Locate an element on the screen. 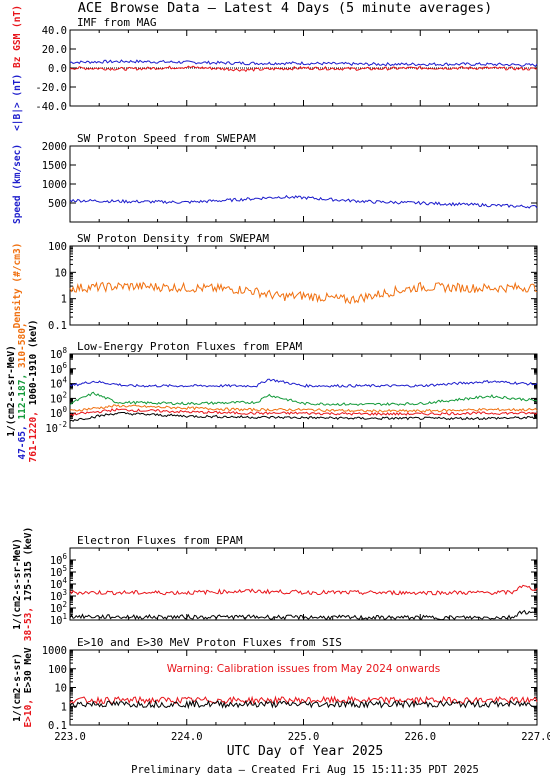 The image size is (550, 779). x-tick-label: 225.0 is located at coordinates (304, 737).